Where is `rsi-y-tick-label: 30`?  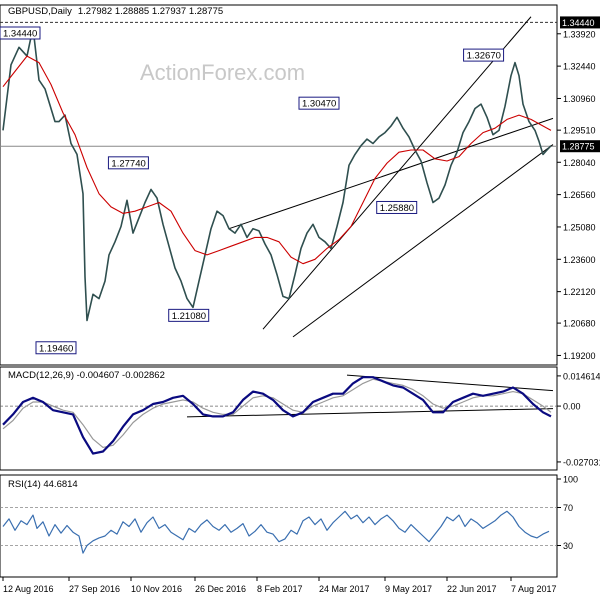
rsi-y-tick-label: 30 is located at coordinates (568, 546).